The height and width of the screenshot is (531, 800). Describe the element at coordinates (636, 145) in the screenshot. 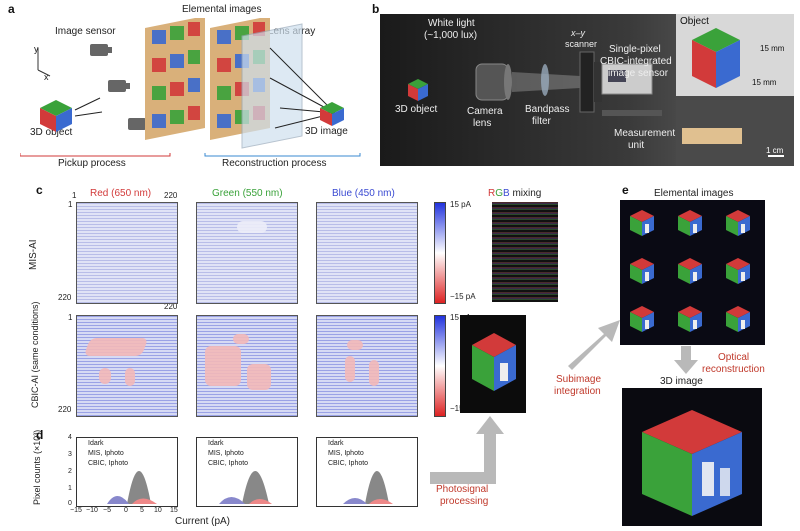

I see `measurement-label-2: unit` at that location.